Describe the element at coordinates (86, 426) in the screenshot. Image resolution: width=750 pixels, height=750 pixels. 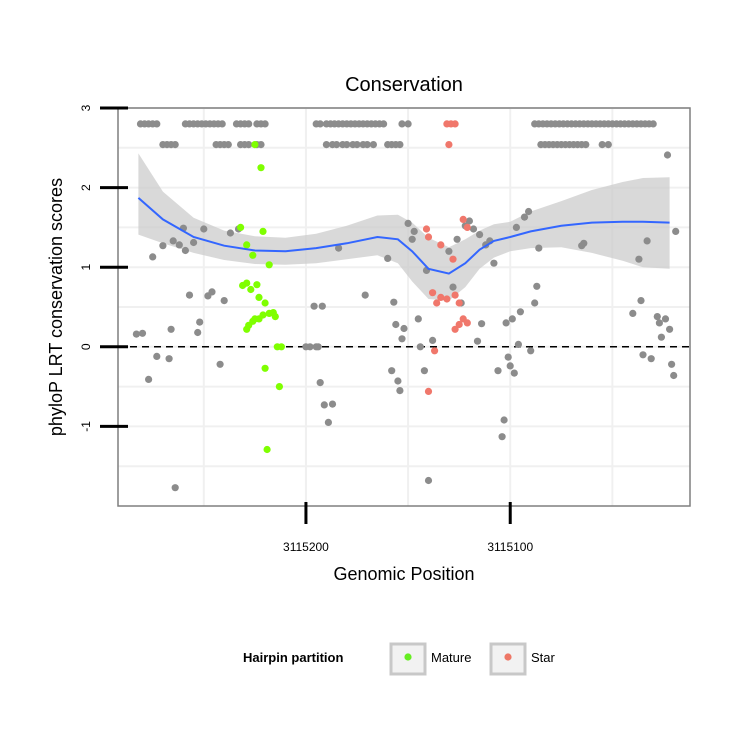
I see `y-tick-label: -1` at that location.